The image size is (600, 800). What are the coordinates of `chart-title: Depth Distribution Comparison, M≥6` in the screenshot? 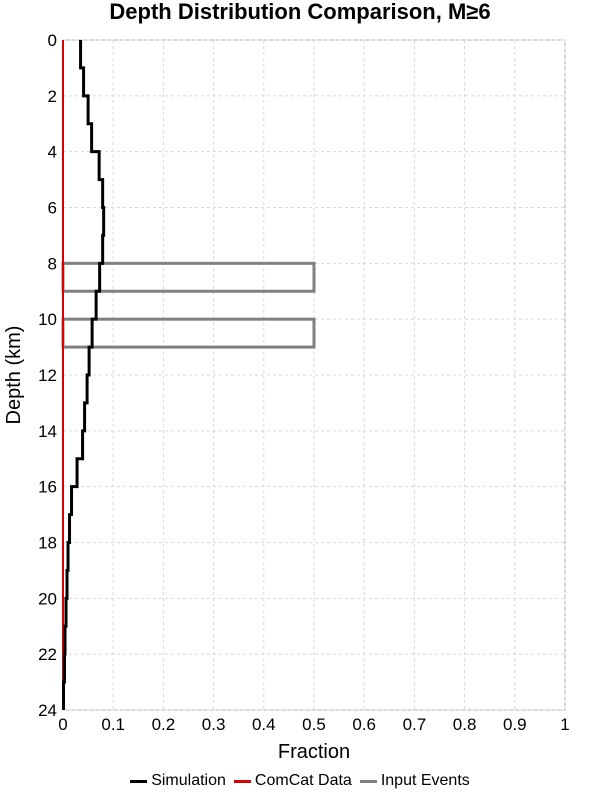 It's located at (299, 12).